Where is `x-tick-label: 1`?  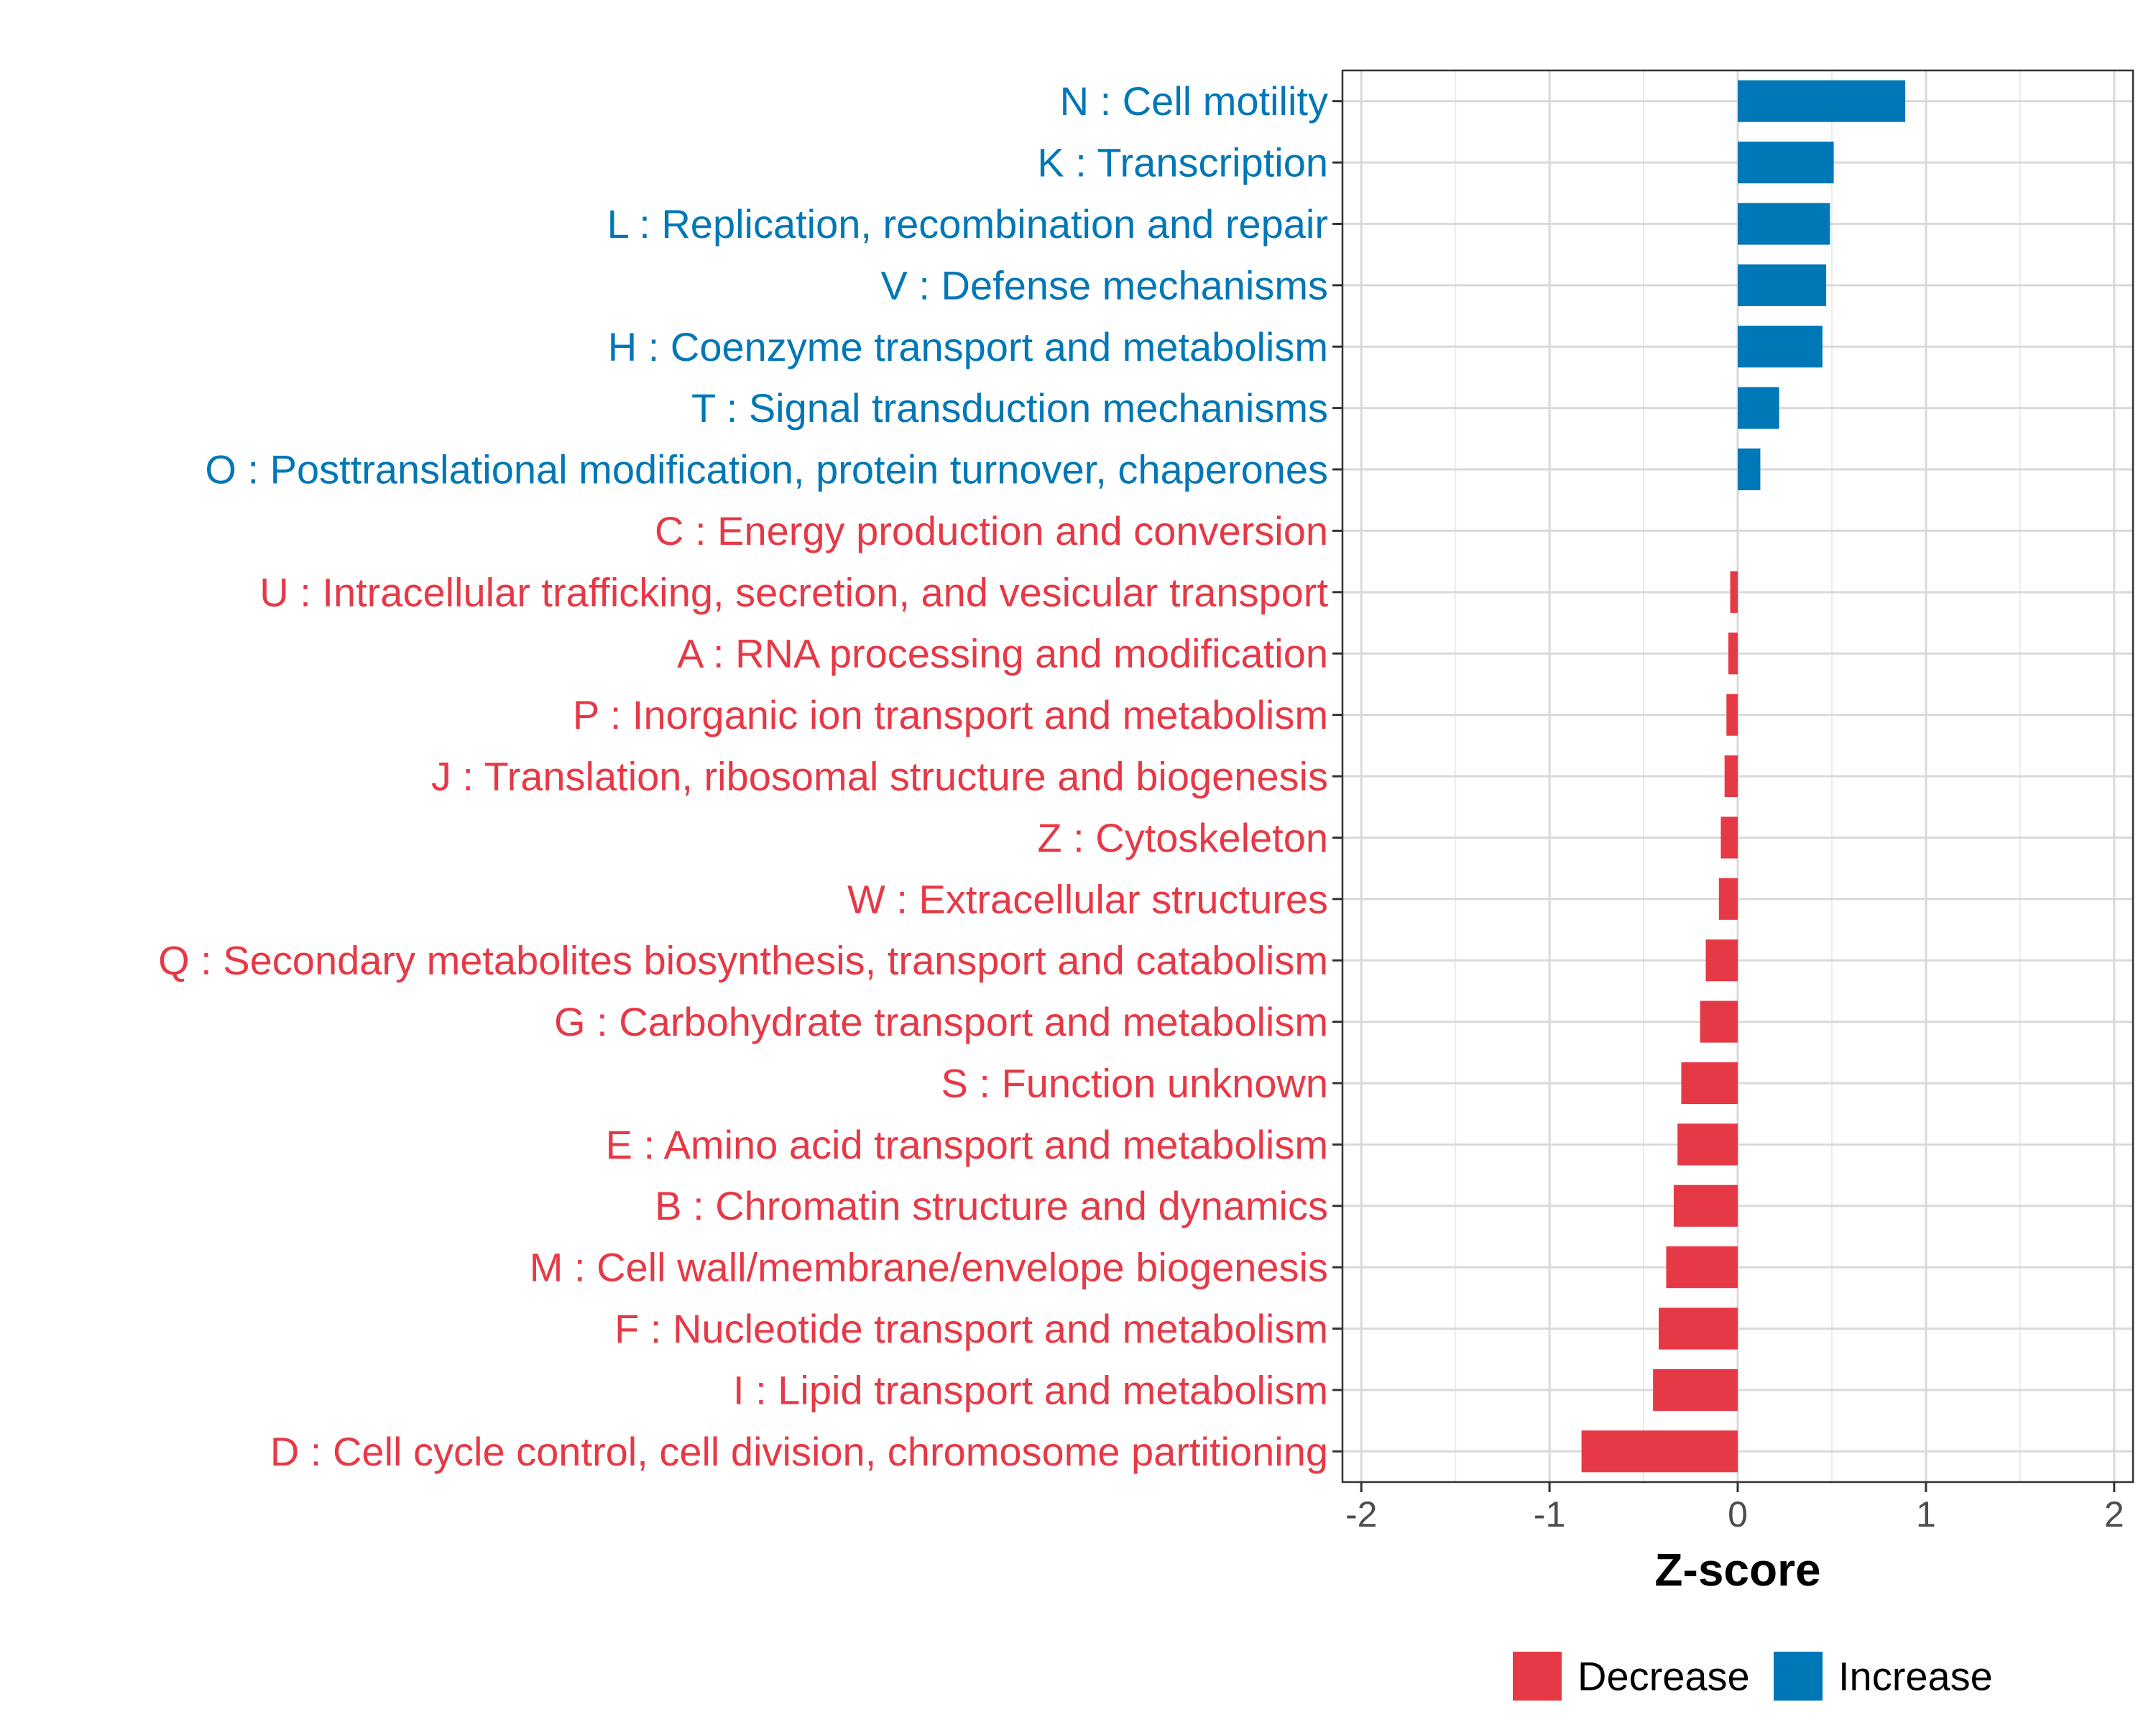
x-tick-label: 1 is located at coordinates (1926, 1514).